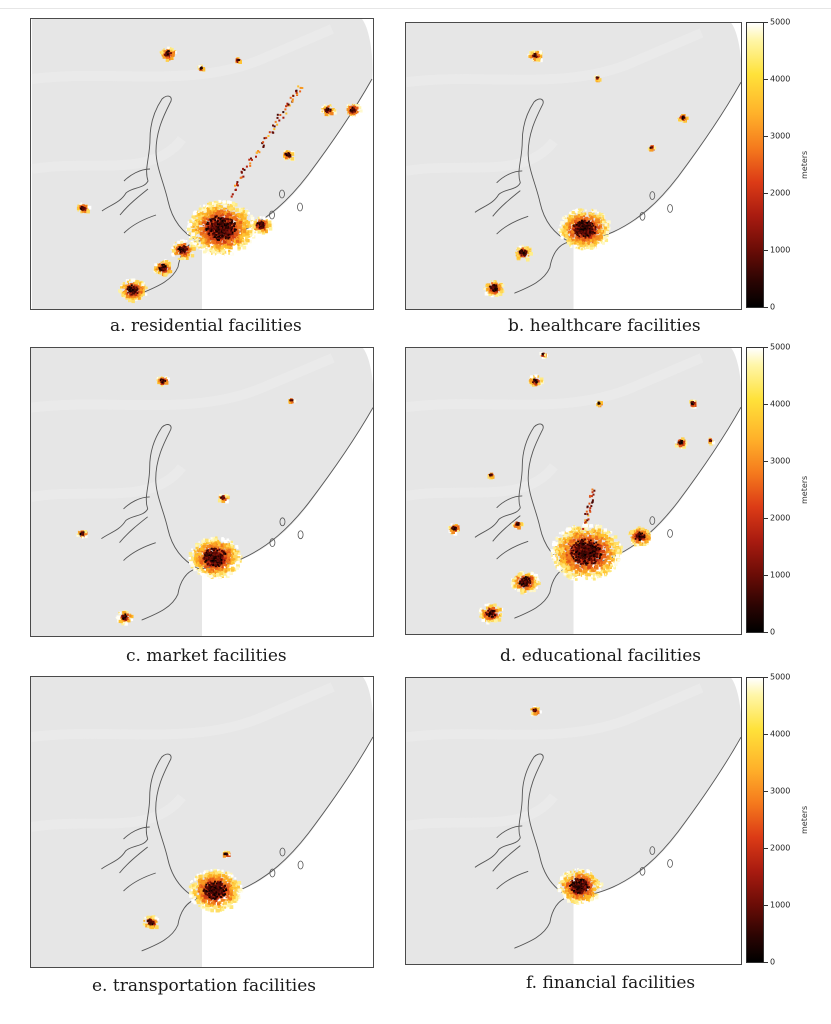 This screenshot has width=831, height=1024. I want to click on caption-b: b. healthcare facilities, so click(604, 326).